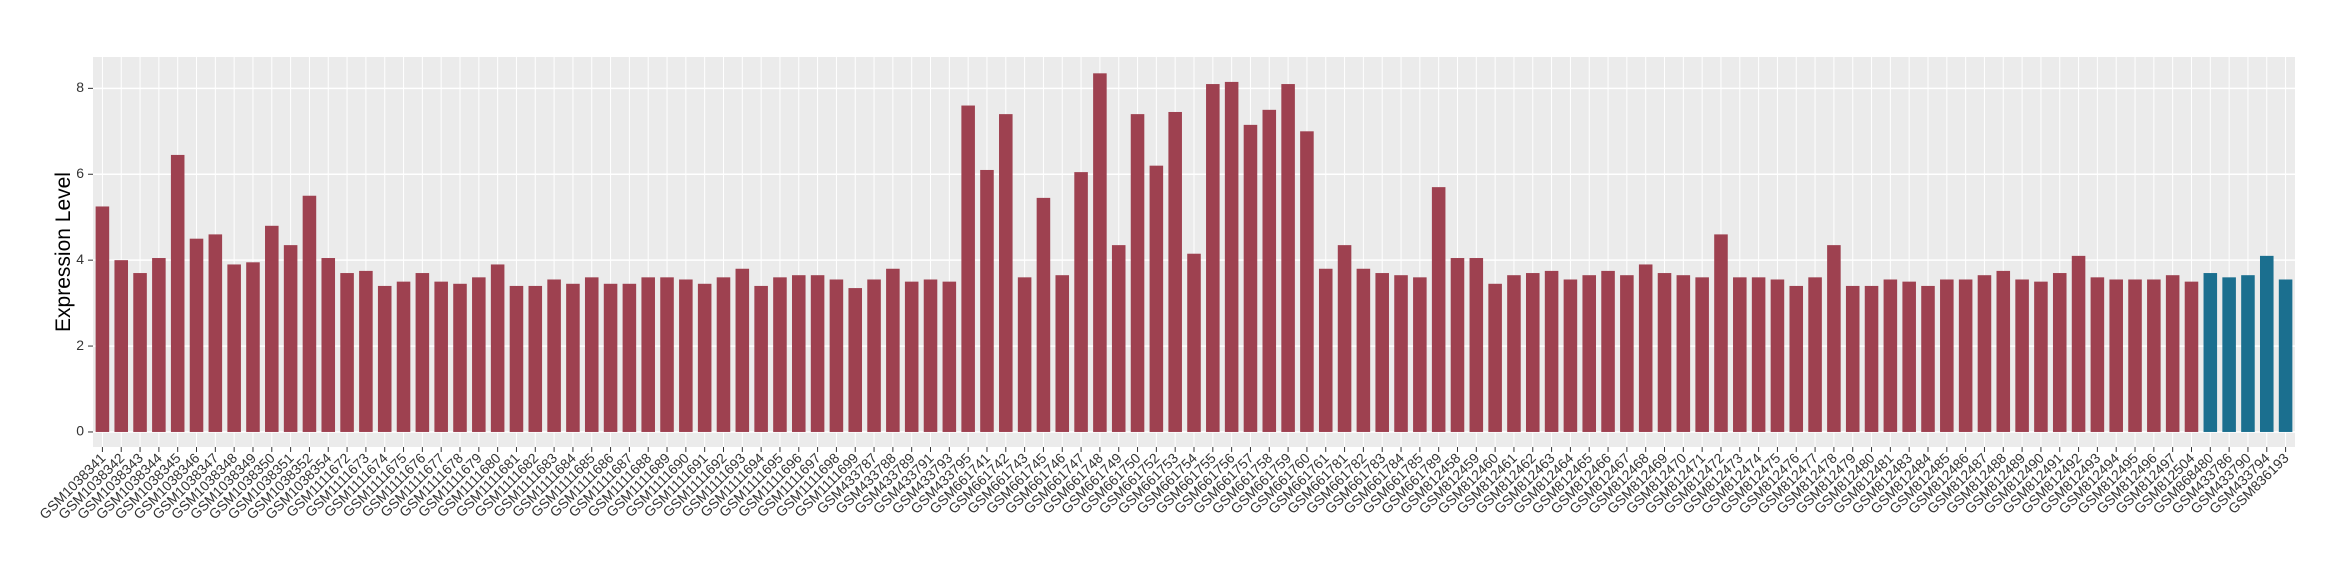  What do you see at coordinates (80, 431) in the screenshot?
I see `y-tick-label: 0` at bounding box center [80, 431].